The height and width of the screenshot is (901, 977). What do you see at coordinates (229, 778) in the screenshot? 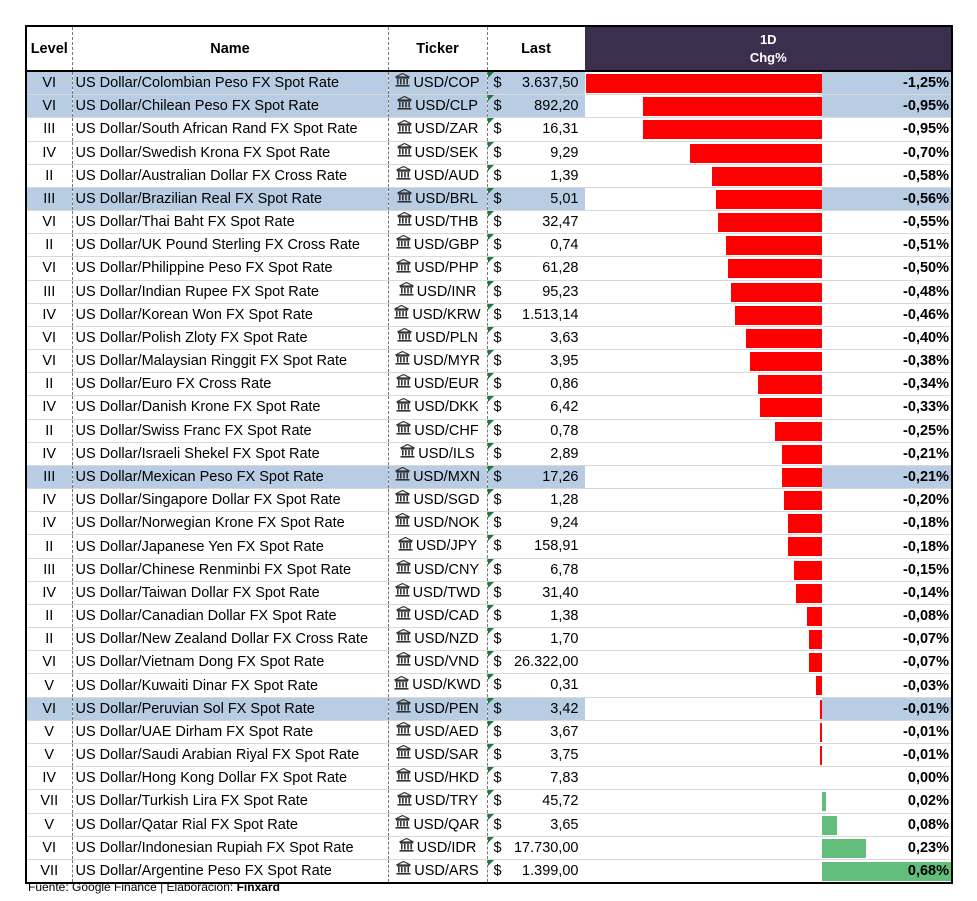
I see `name-cell: US Dollar/Hong Kong Dollar FX Spot Rate` at bounding box center [229, 778].